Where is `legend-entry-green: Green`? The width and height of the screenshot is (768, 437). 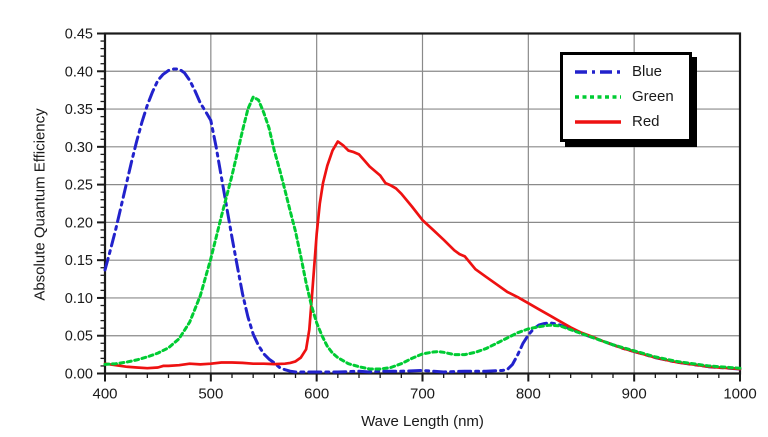 legend-entry-green: Green is located at coordinates (631, 97).